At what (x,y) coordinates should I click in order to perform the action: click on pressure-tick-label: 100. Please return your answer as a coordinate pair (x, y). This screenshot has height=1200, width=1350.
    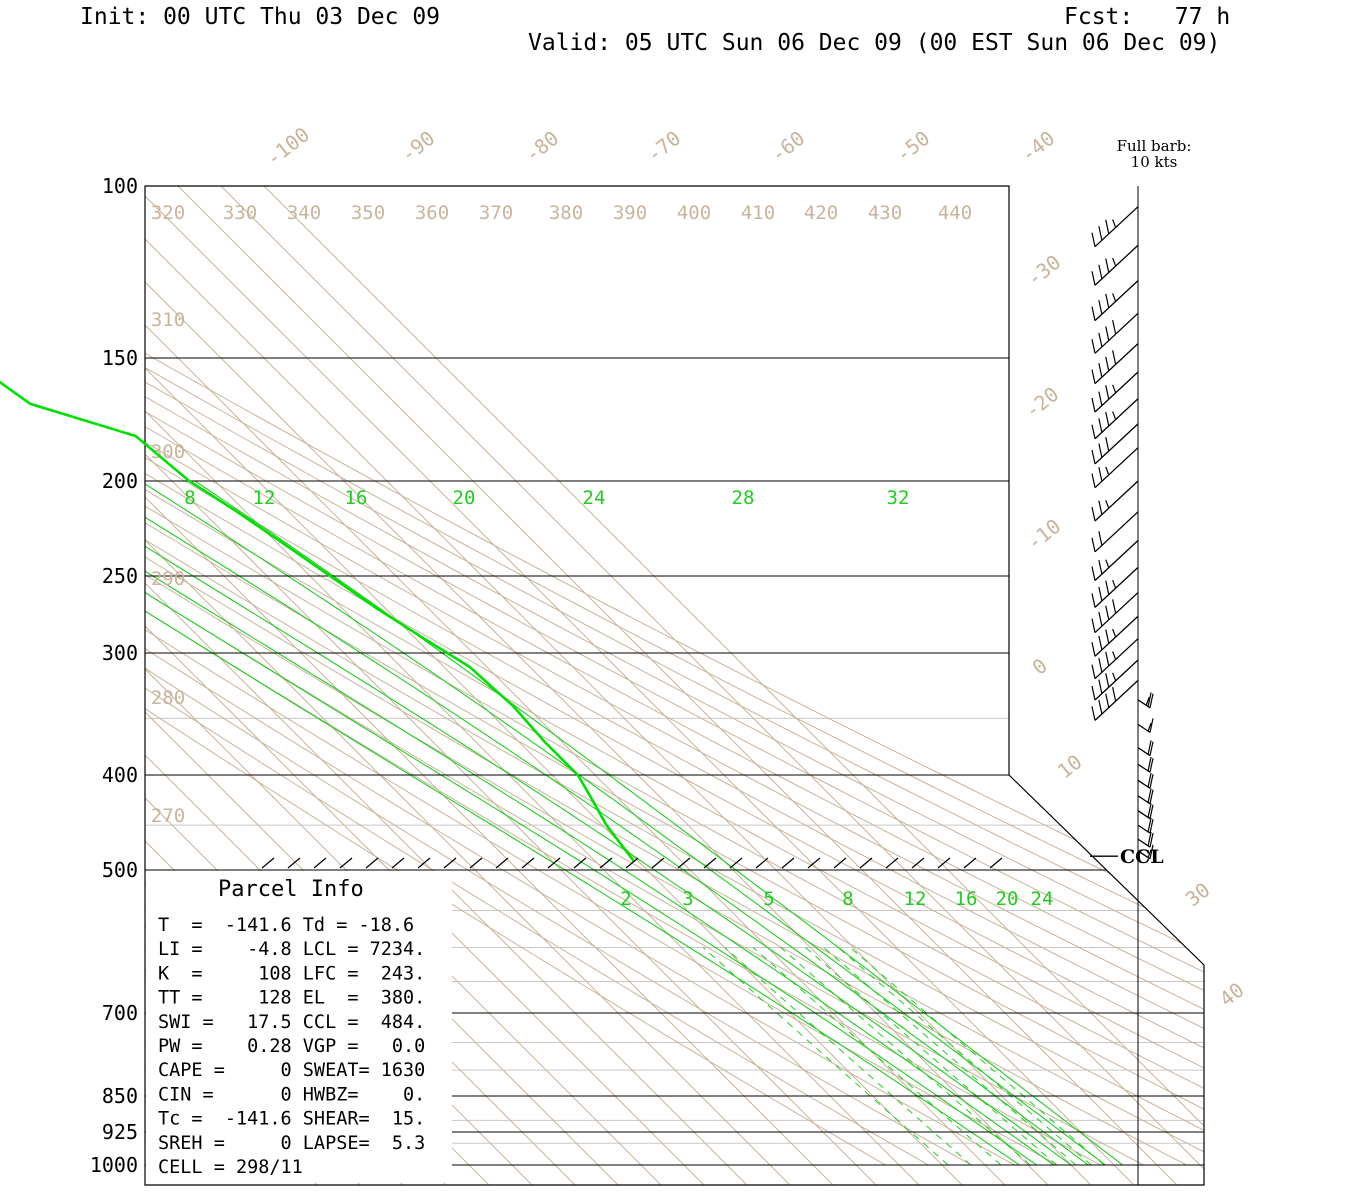
    Looking at the image, I should click on (120, 186).